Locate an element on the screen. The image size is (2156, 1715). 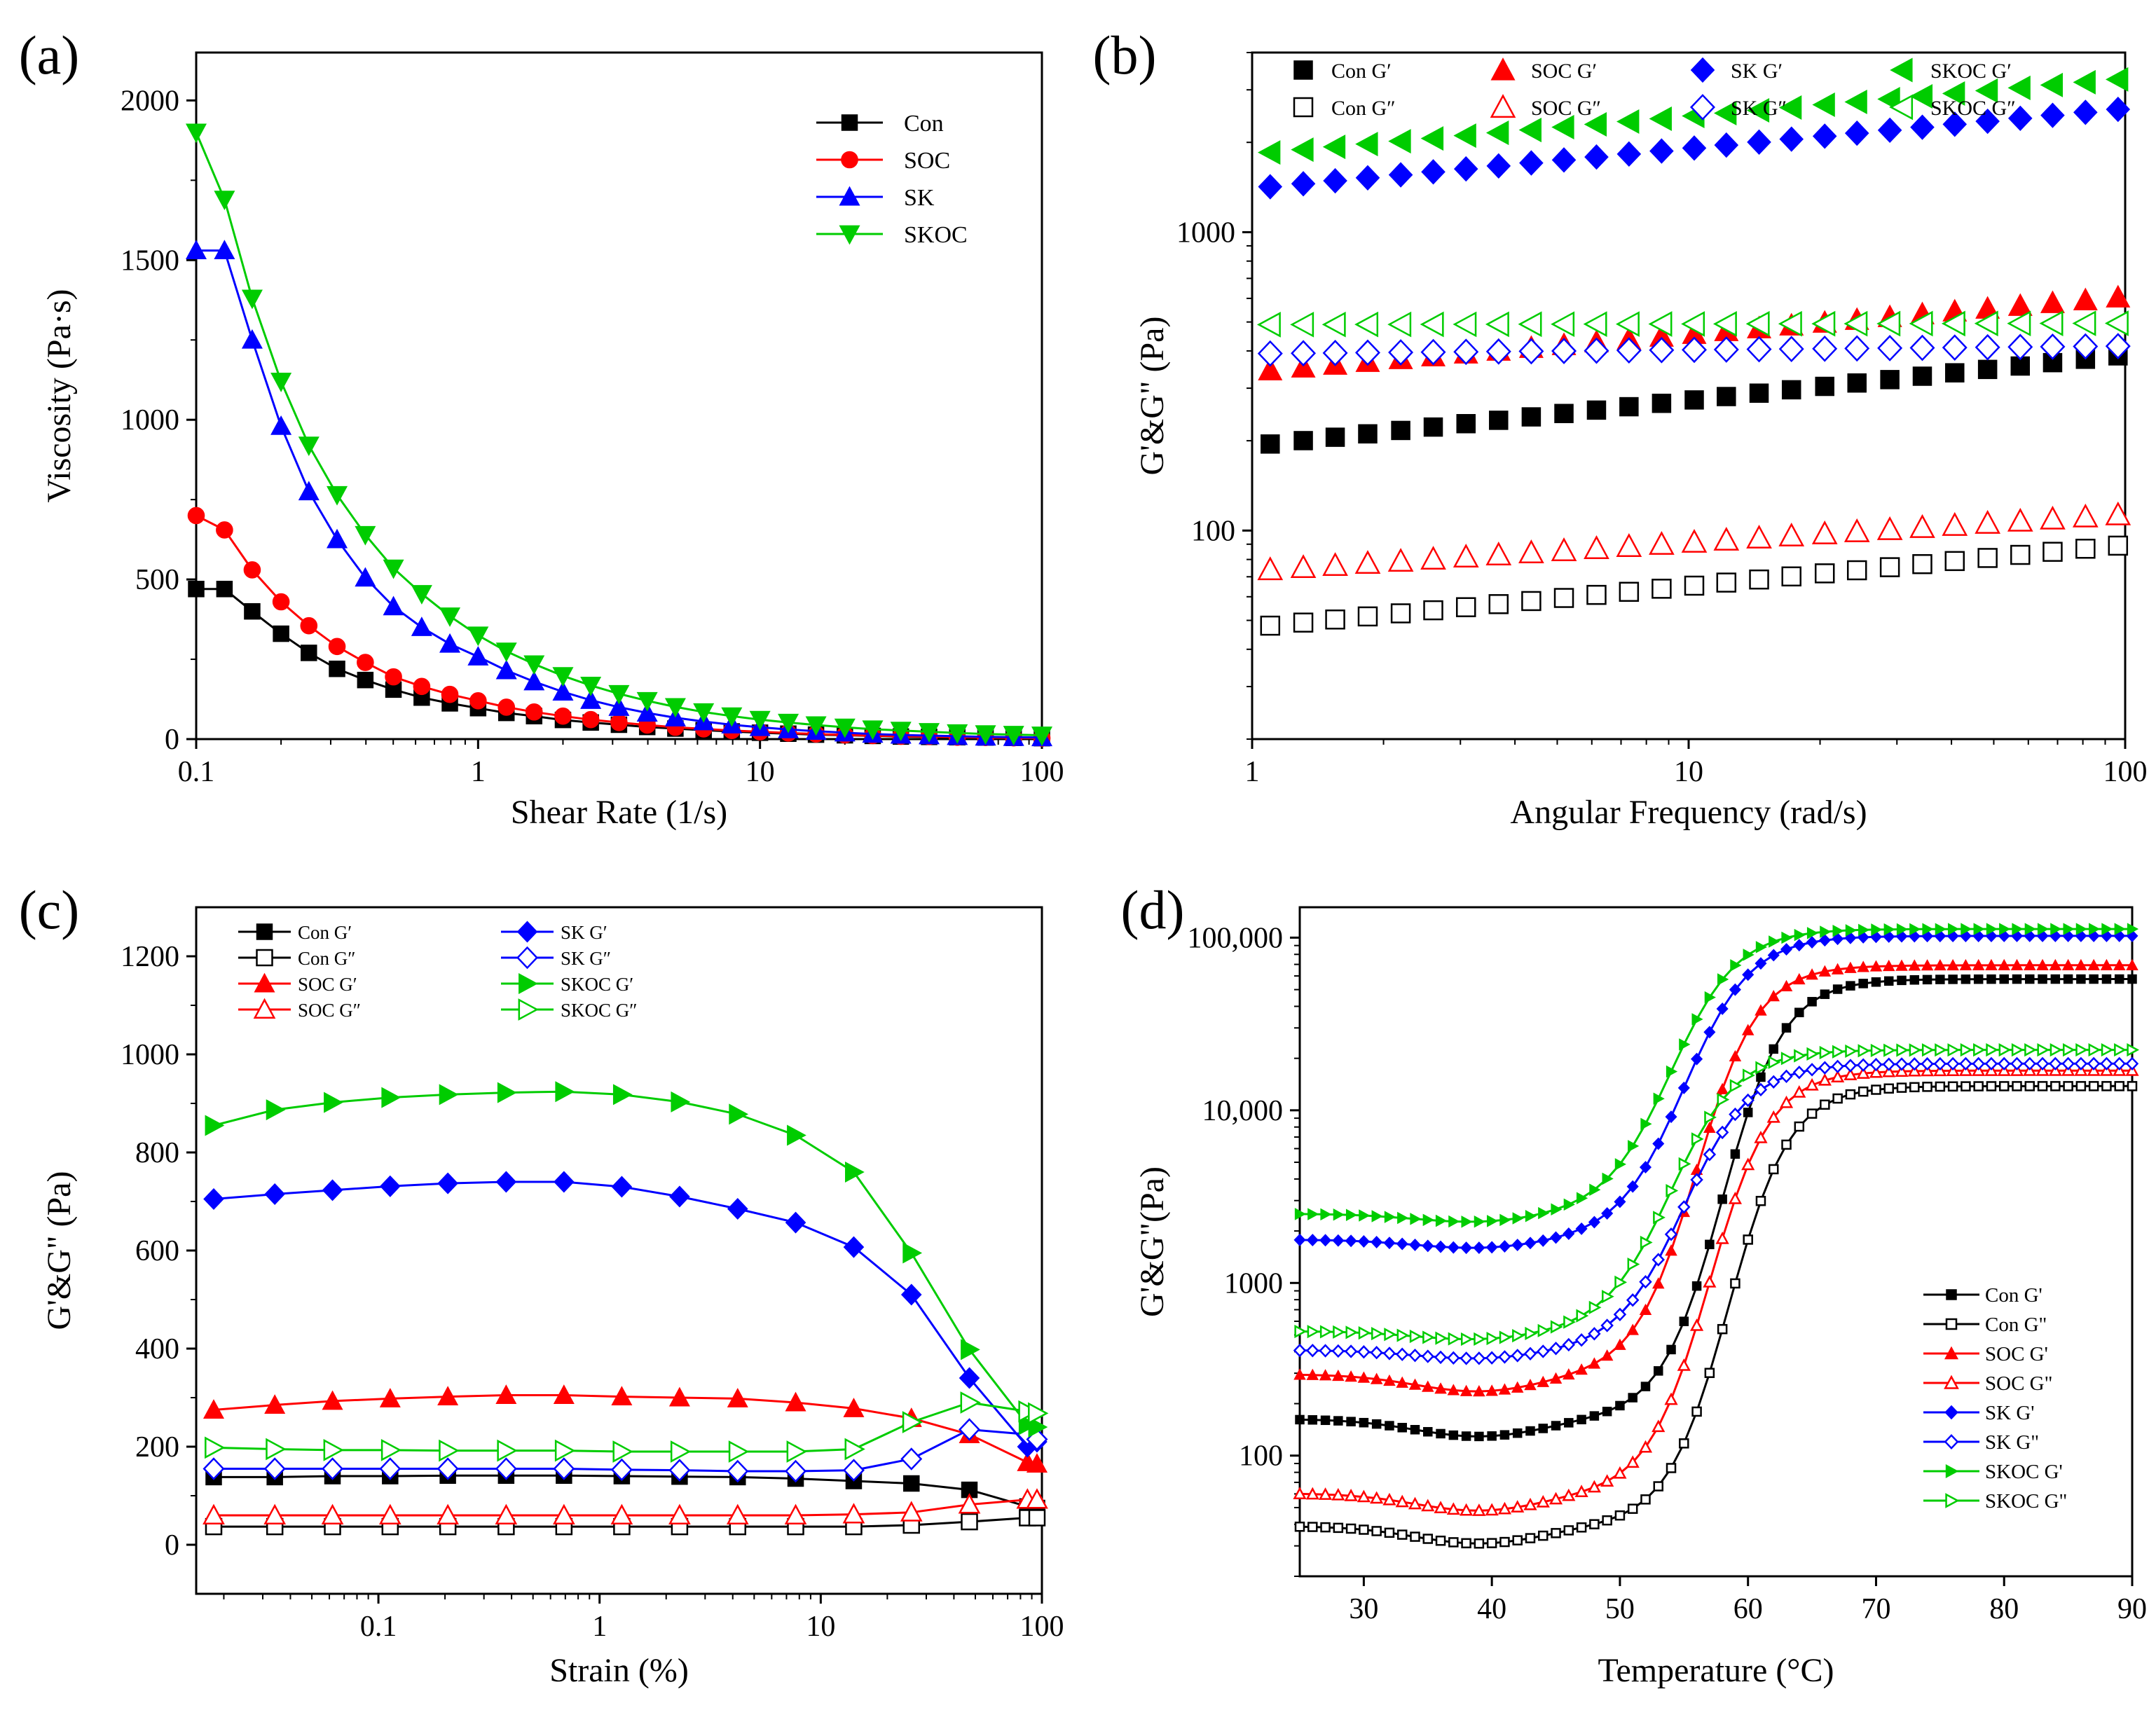
legend-item: SOC G' is located at coordinates (1985, 1354).